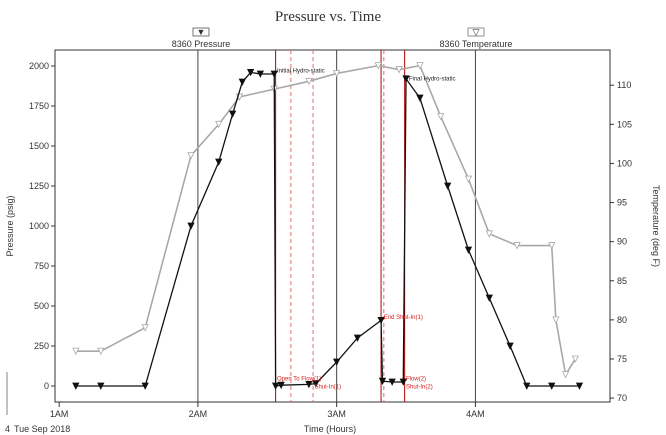 The width and height of the screenshot is (666, 435). Describe the element at coordinates (46, 386) in the screenshot. I see `y-left-tick-label: 0` at that location.